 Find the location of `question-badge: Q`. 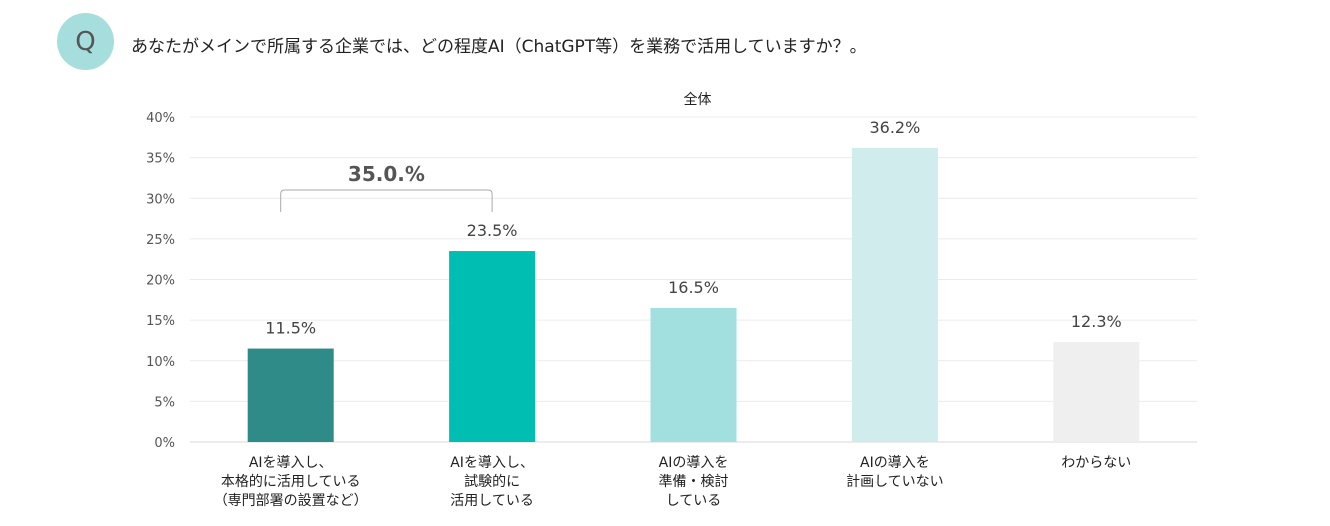

question-badge: Q is located at coordinates (85, 41).